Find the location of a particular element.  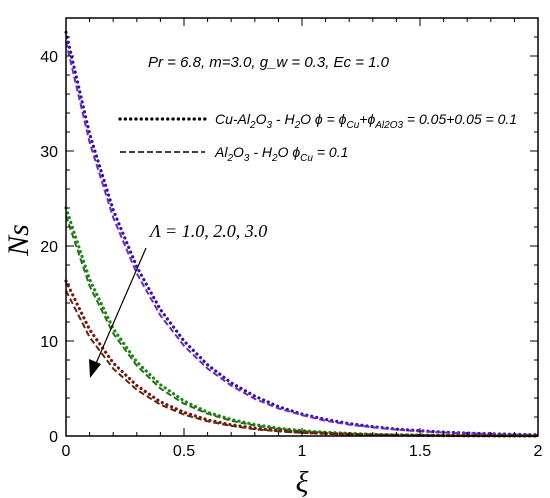

lambda-annotation: Λ = 1.0, 2.0, 3.0 is located at coordinates (178, 299).